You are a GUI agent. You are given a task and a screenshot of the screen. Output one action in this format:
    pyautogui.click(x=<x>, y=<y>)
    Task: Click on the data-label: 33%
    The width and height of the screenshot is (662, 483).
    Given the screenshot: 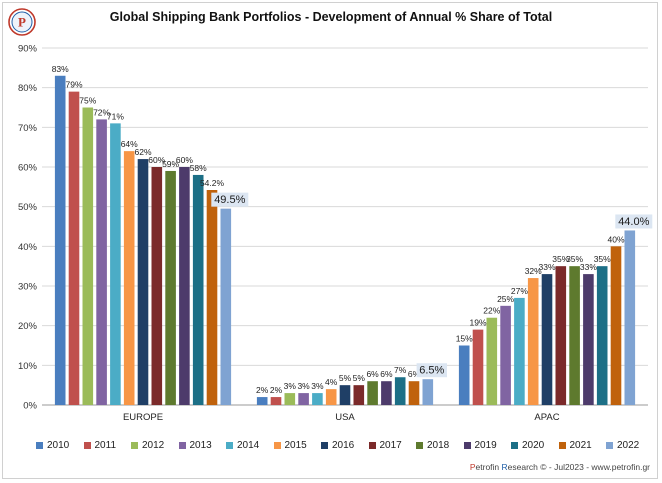 What is the action you would take?
    pyautogui.click(x=588, y=267)
    